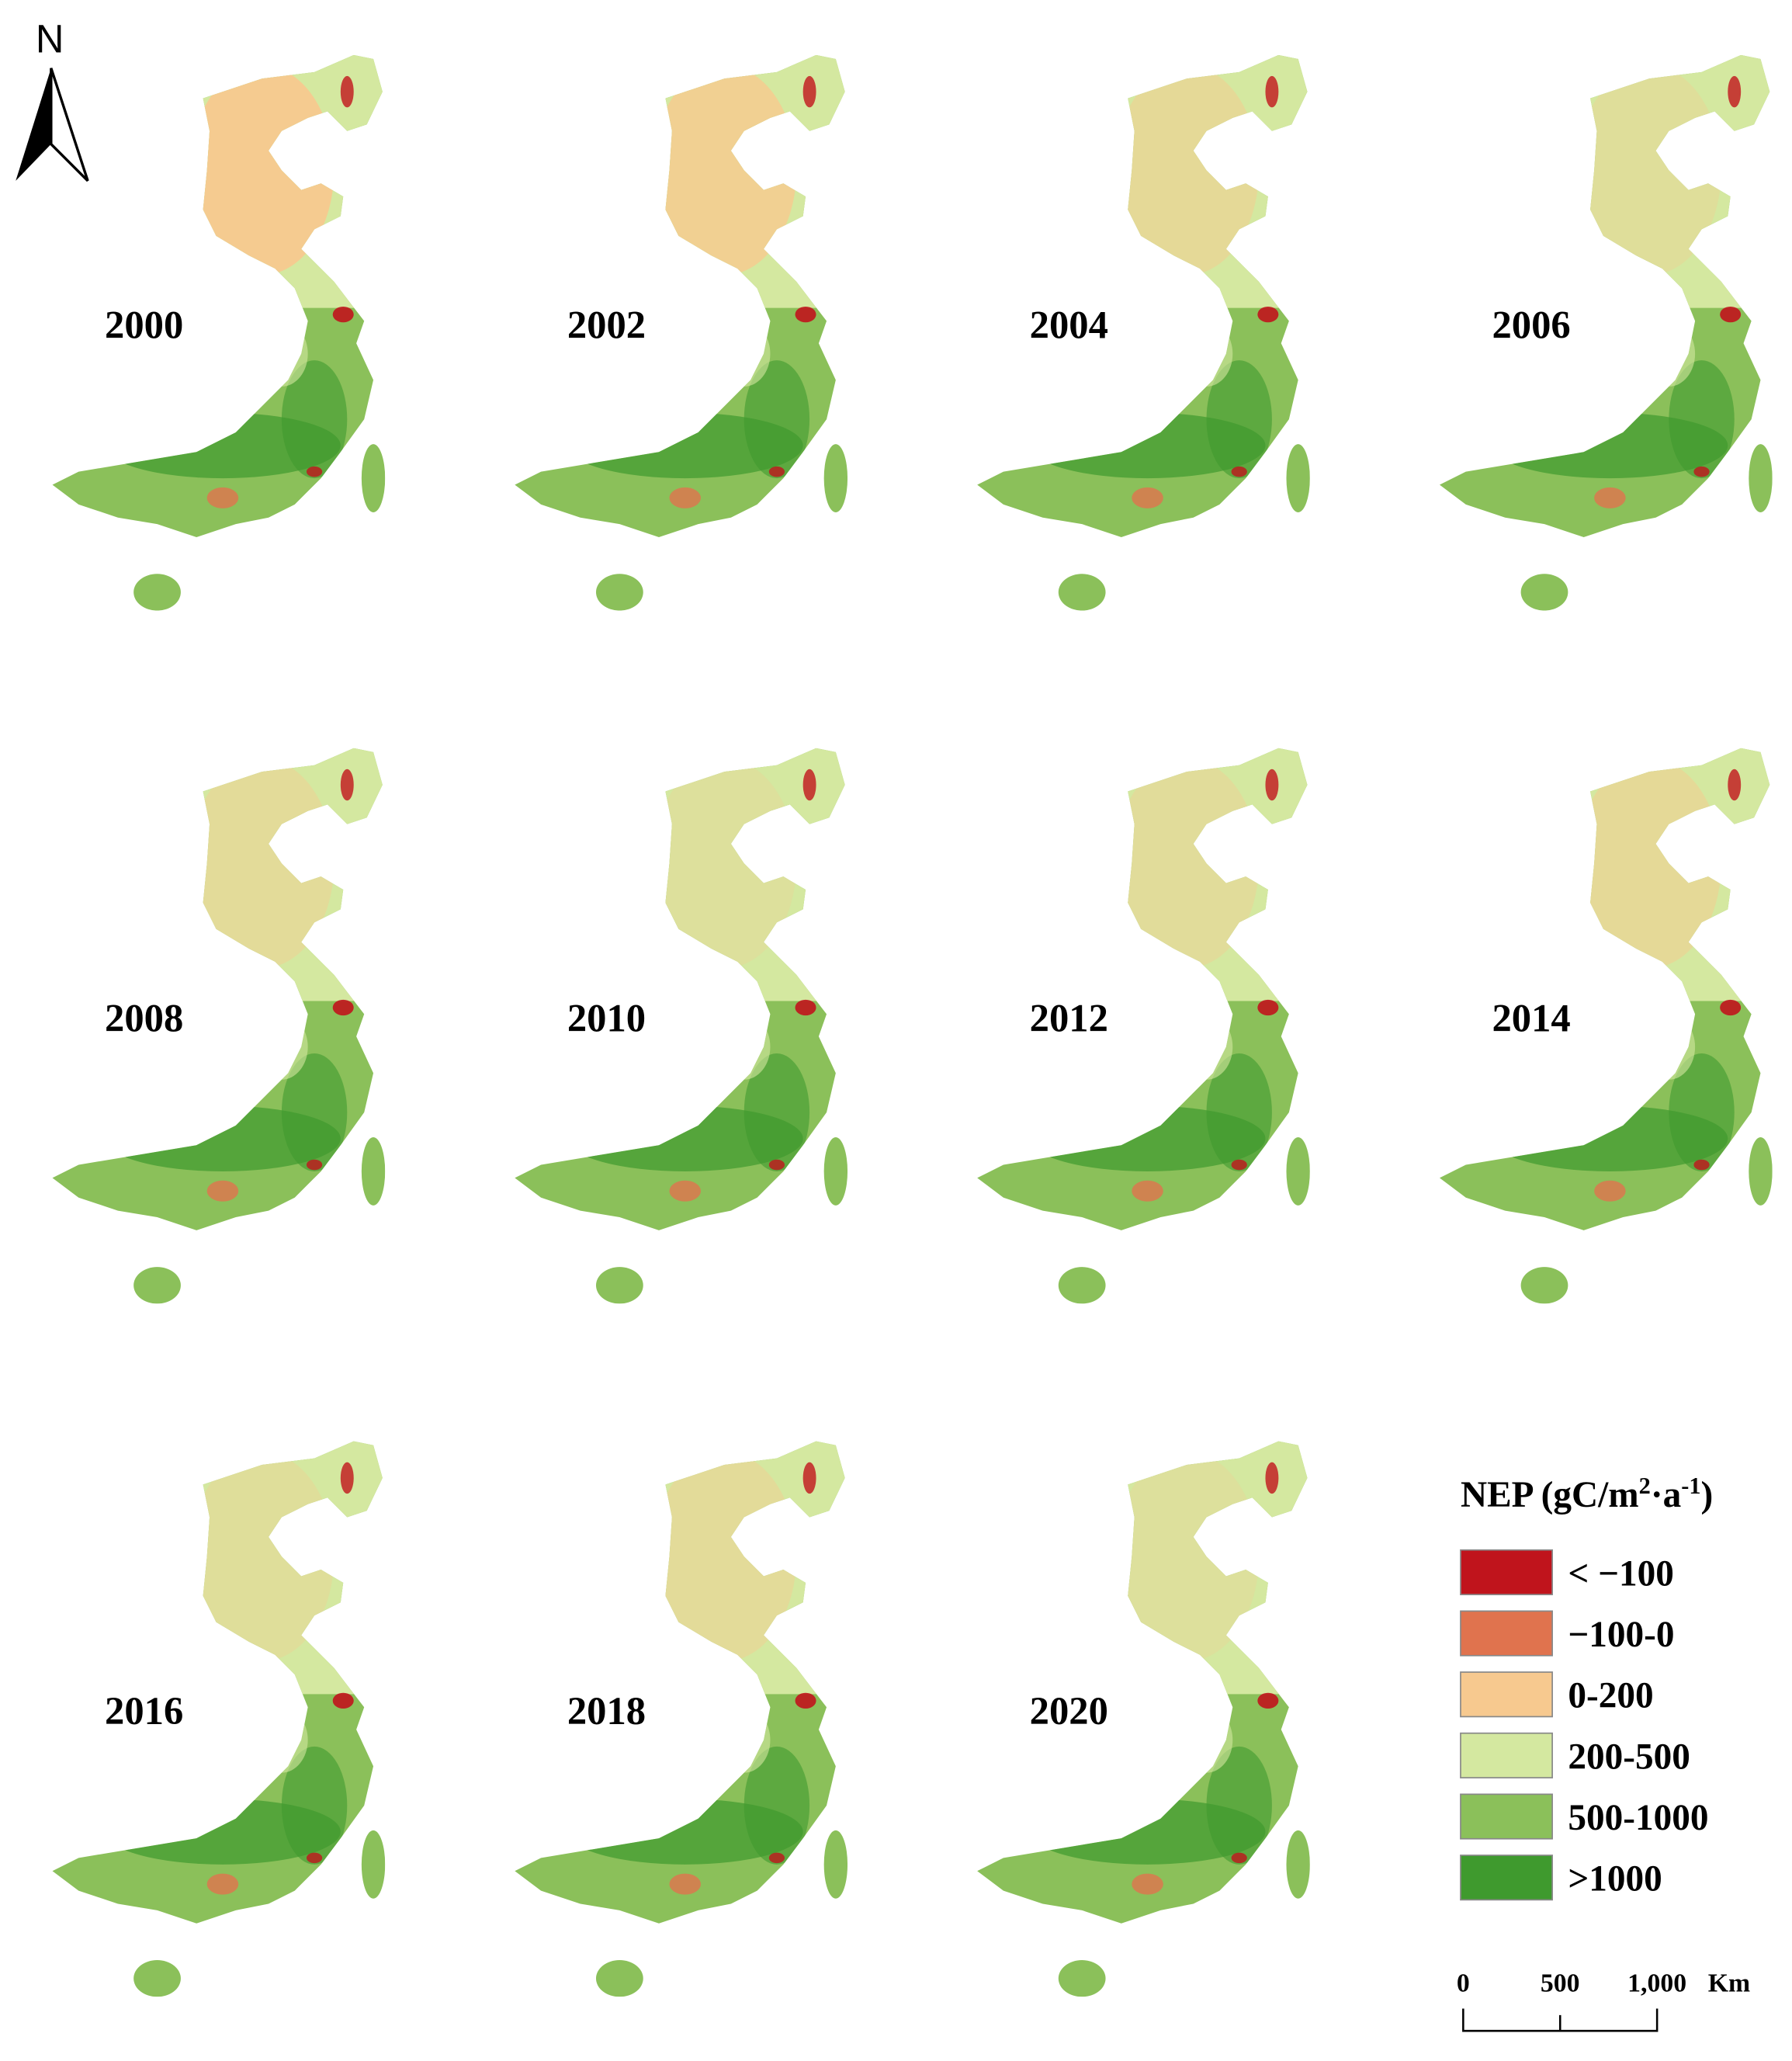 The image size is (1792, 2061). I want to click on map-panel: 2016, so click(219, 1719).